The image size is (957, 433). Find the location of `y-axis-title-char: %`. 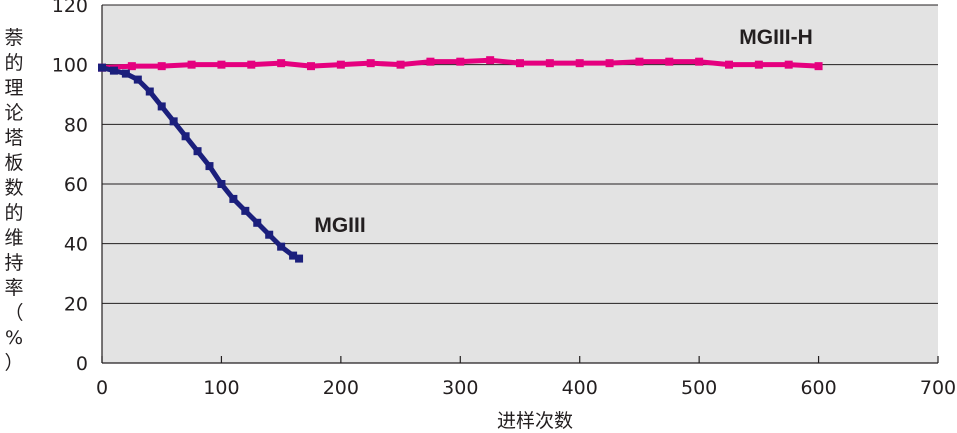

y-axis-title-char: % is located at coordinates (14, 338).